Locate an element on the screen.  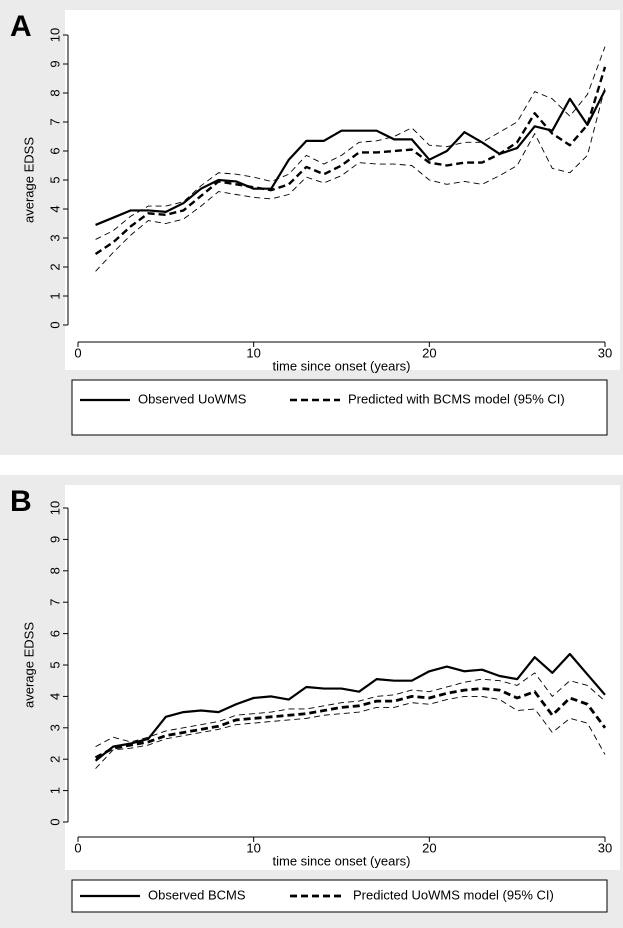
panel-label: A is located at coordinates (21, 26).